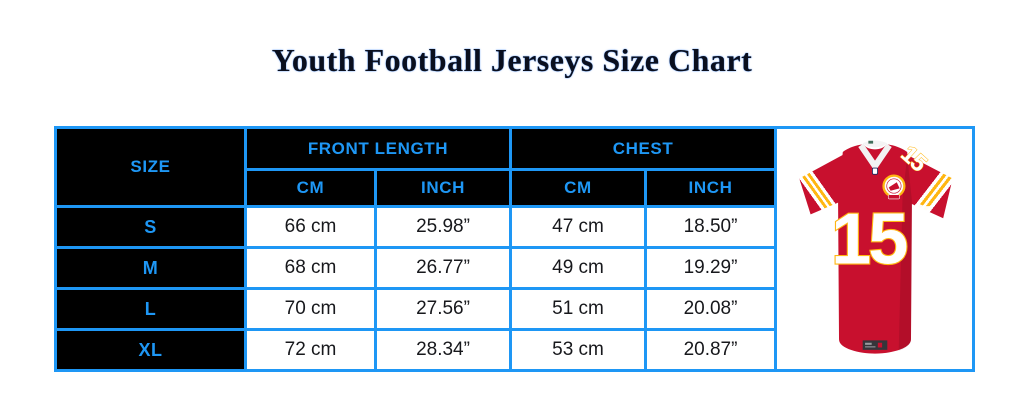 This screenshot has width=1024, height=418. I want to click on jersey-product-image: 15 15, so click(874, 249).